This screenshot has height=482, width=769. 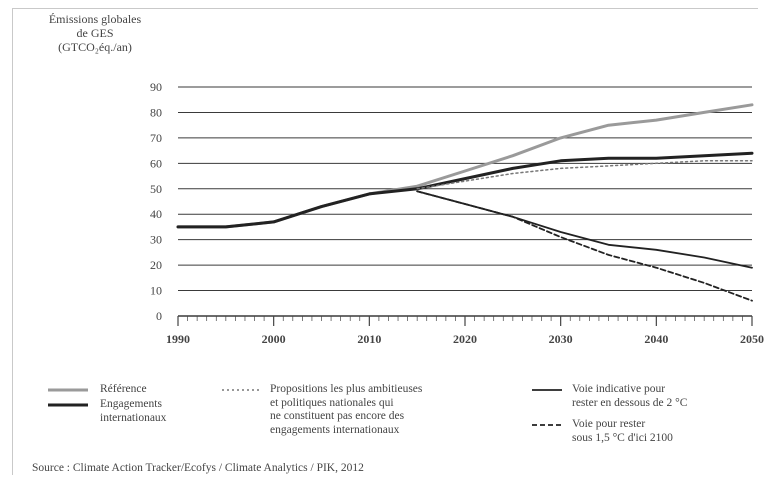 What do you see at coordinates (337, 416) in the screenshot?
I see `legend-label-propositions-line-3: ne constituent pas encore des` at bounding box center [337, 416].